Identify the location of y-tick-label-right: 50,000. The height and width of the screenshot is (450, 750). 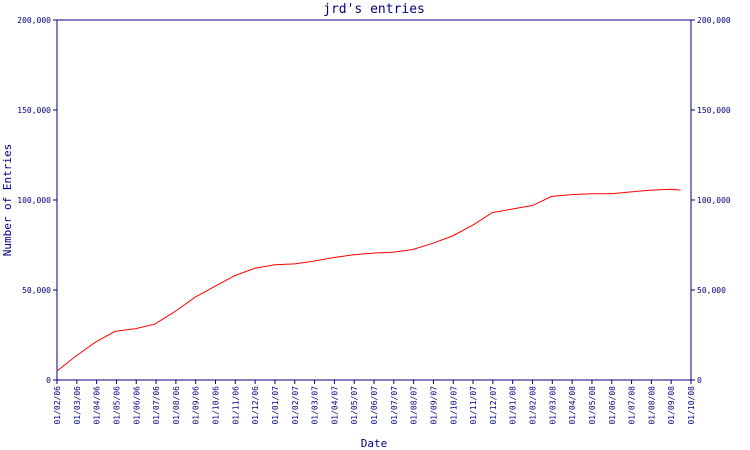
(711, 290).